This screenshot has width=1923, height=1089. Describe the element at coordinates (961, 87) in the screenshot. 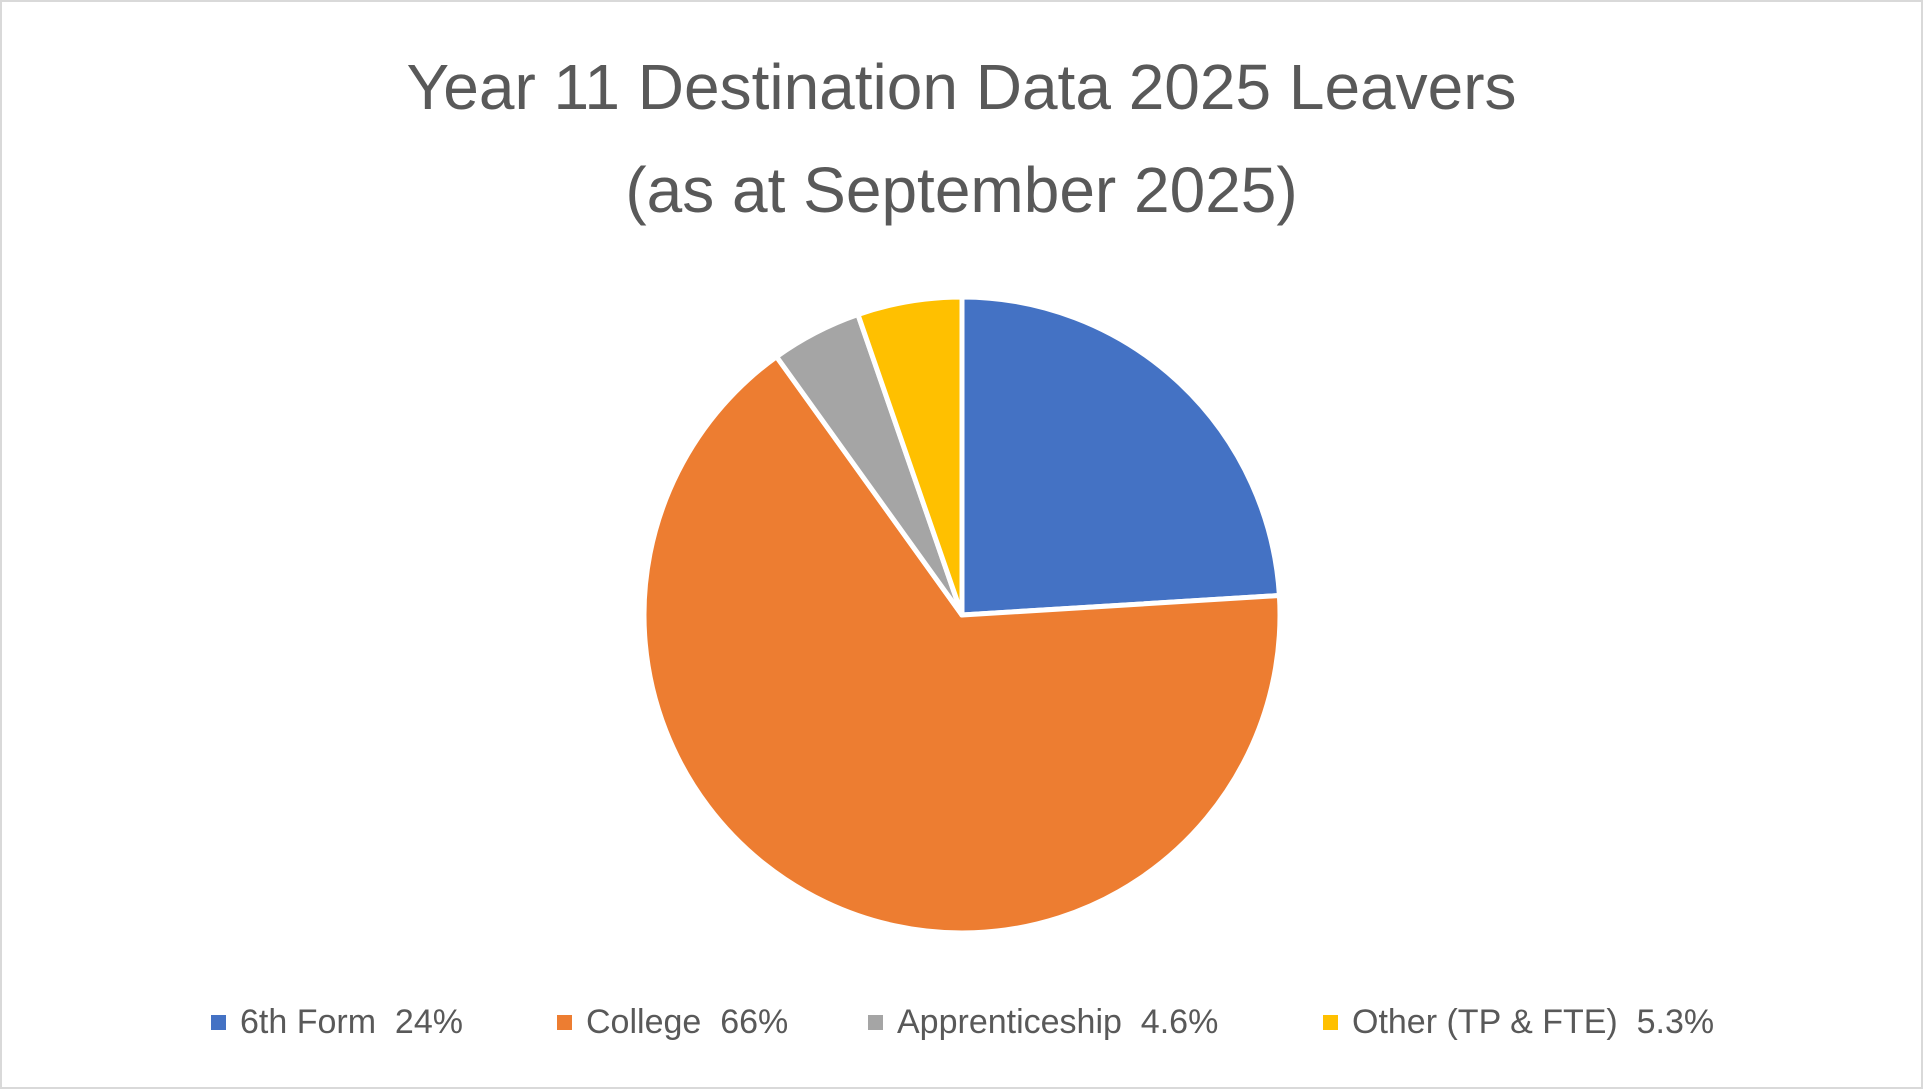

I see `chart-title-line-1: Year 11 Destination Data 2025 Leavers` at that location.